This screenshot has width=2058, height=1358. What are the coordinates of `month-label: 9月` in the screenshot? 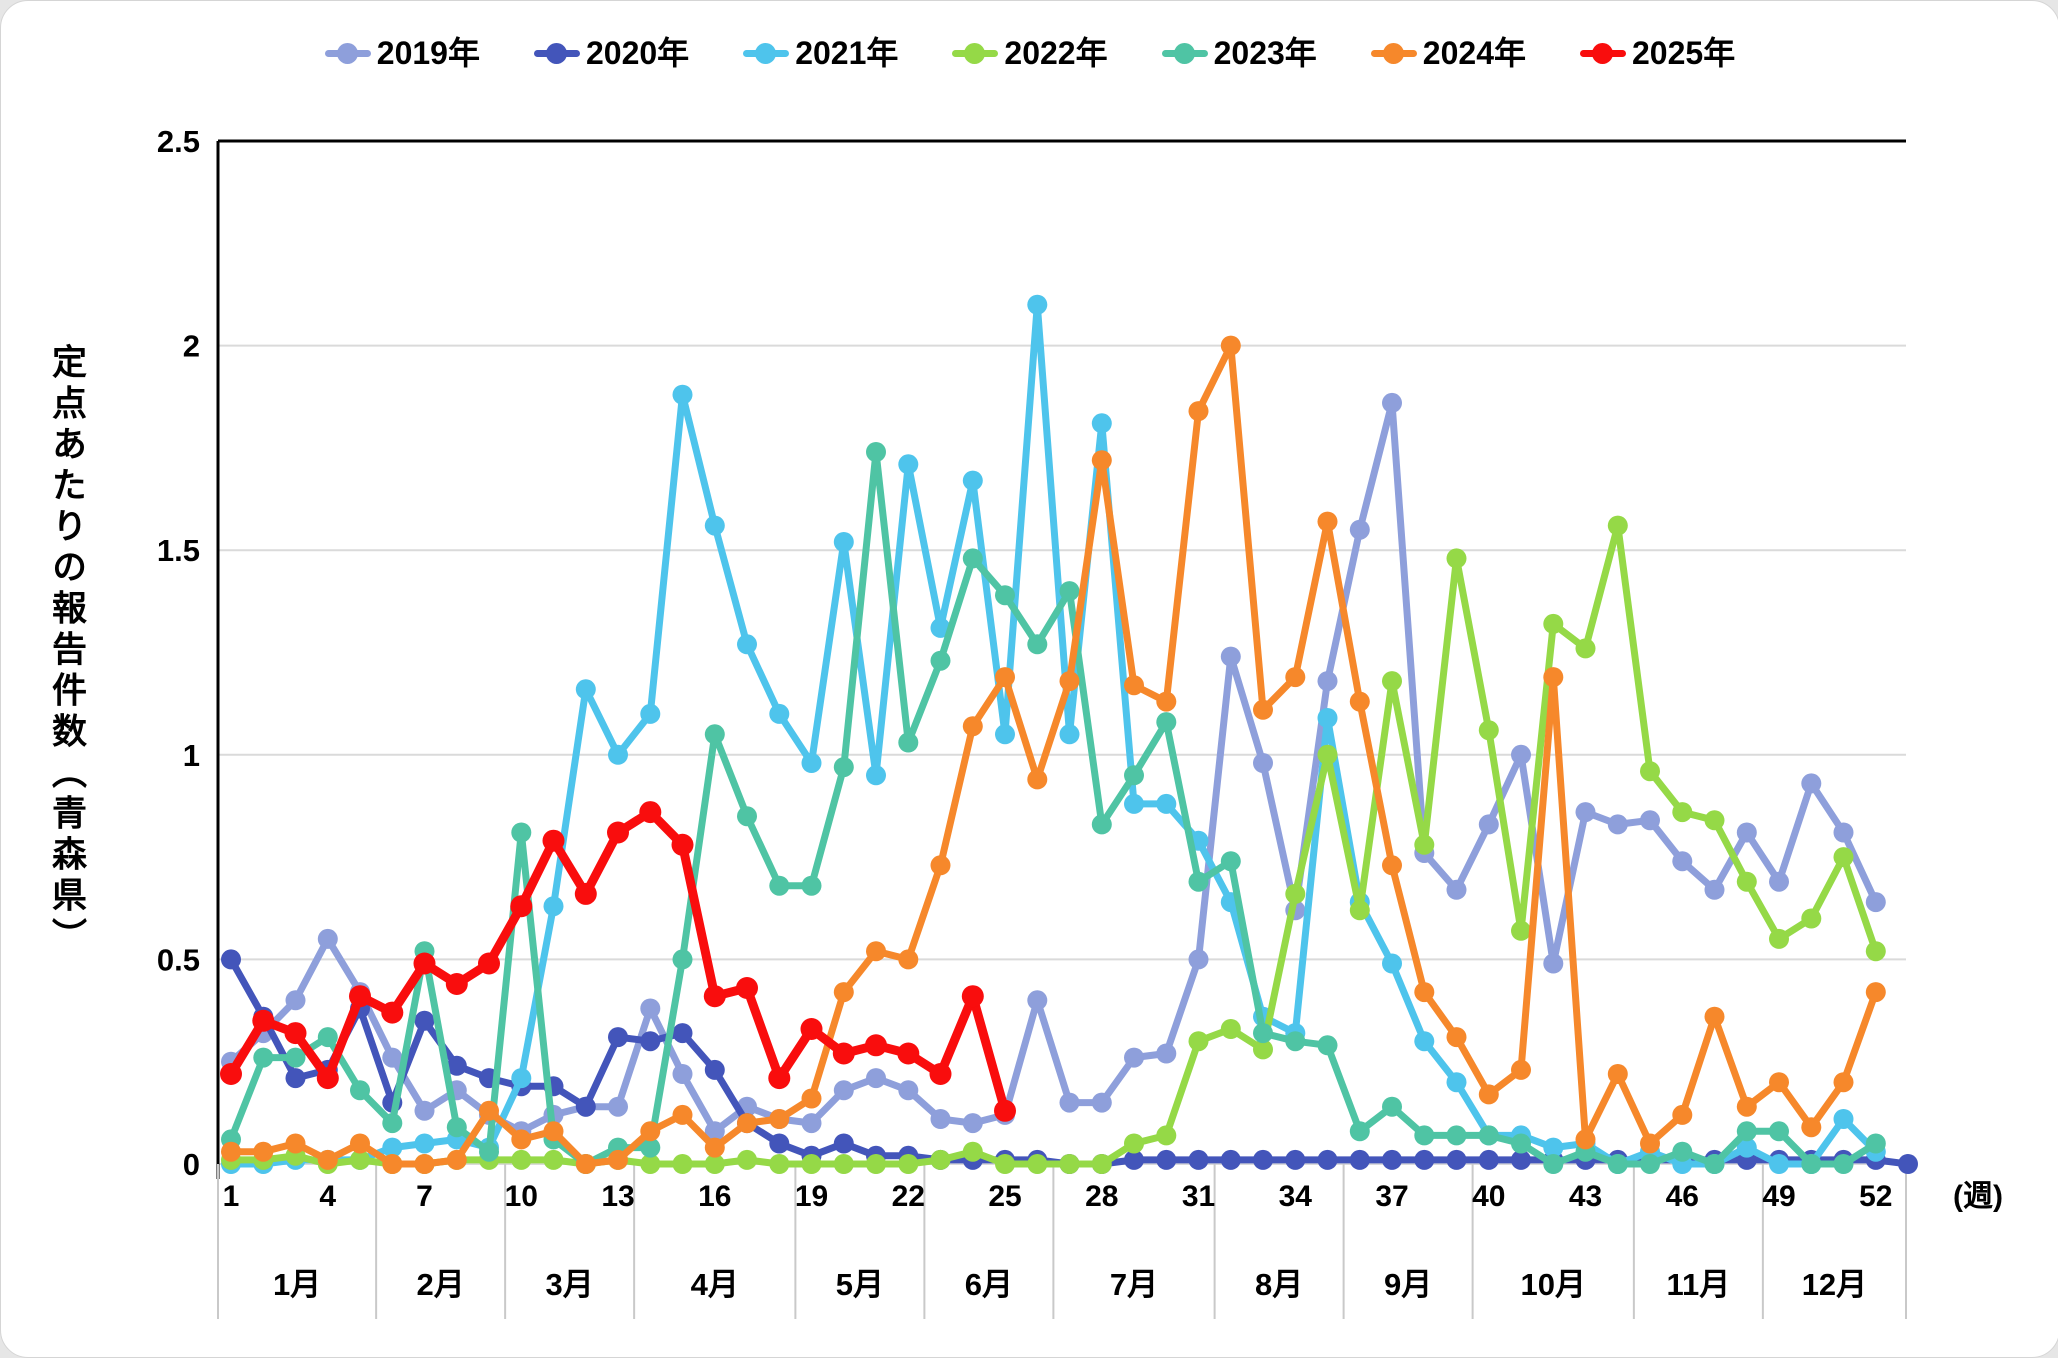 It's located at (1408, 1284).